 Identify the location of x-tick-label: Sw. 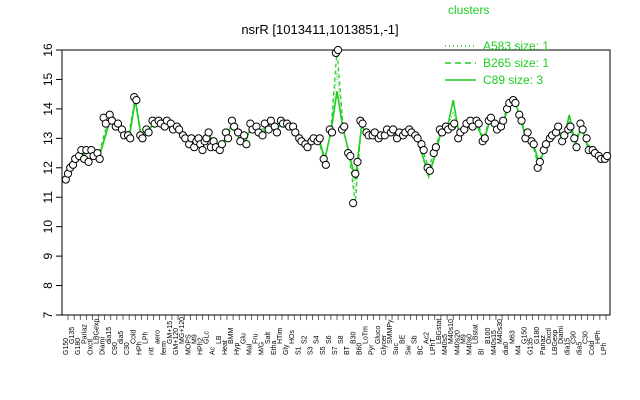
(408, 349).